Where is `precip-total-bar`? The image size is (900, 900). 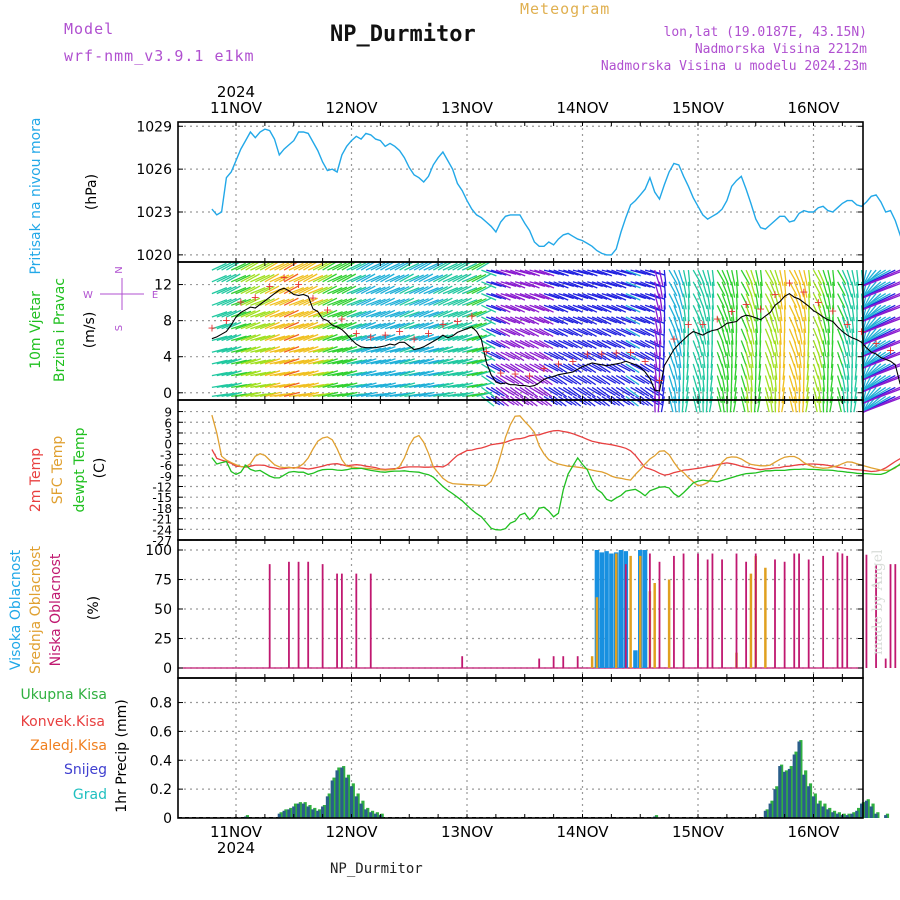
precip-total-bar is located at coordinates (339, 792).